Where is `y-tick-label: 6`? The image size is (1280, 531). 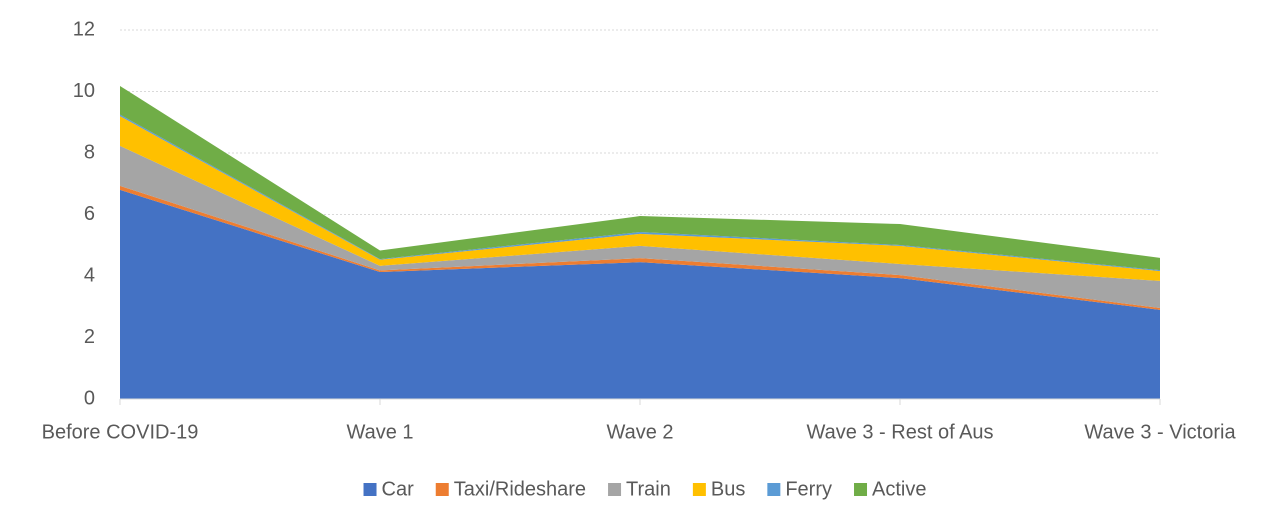
y-tick-label: 6 is located at coordinates (89, 214).